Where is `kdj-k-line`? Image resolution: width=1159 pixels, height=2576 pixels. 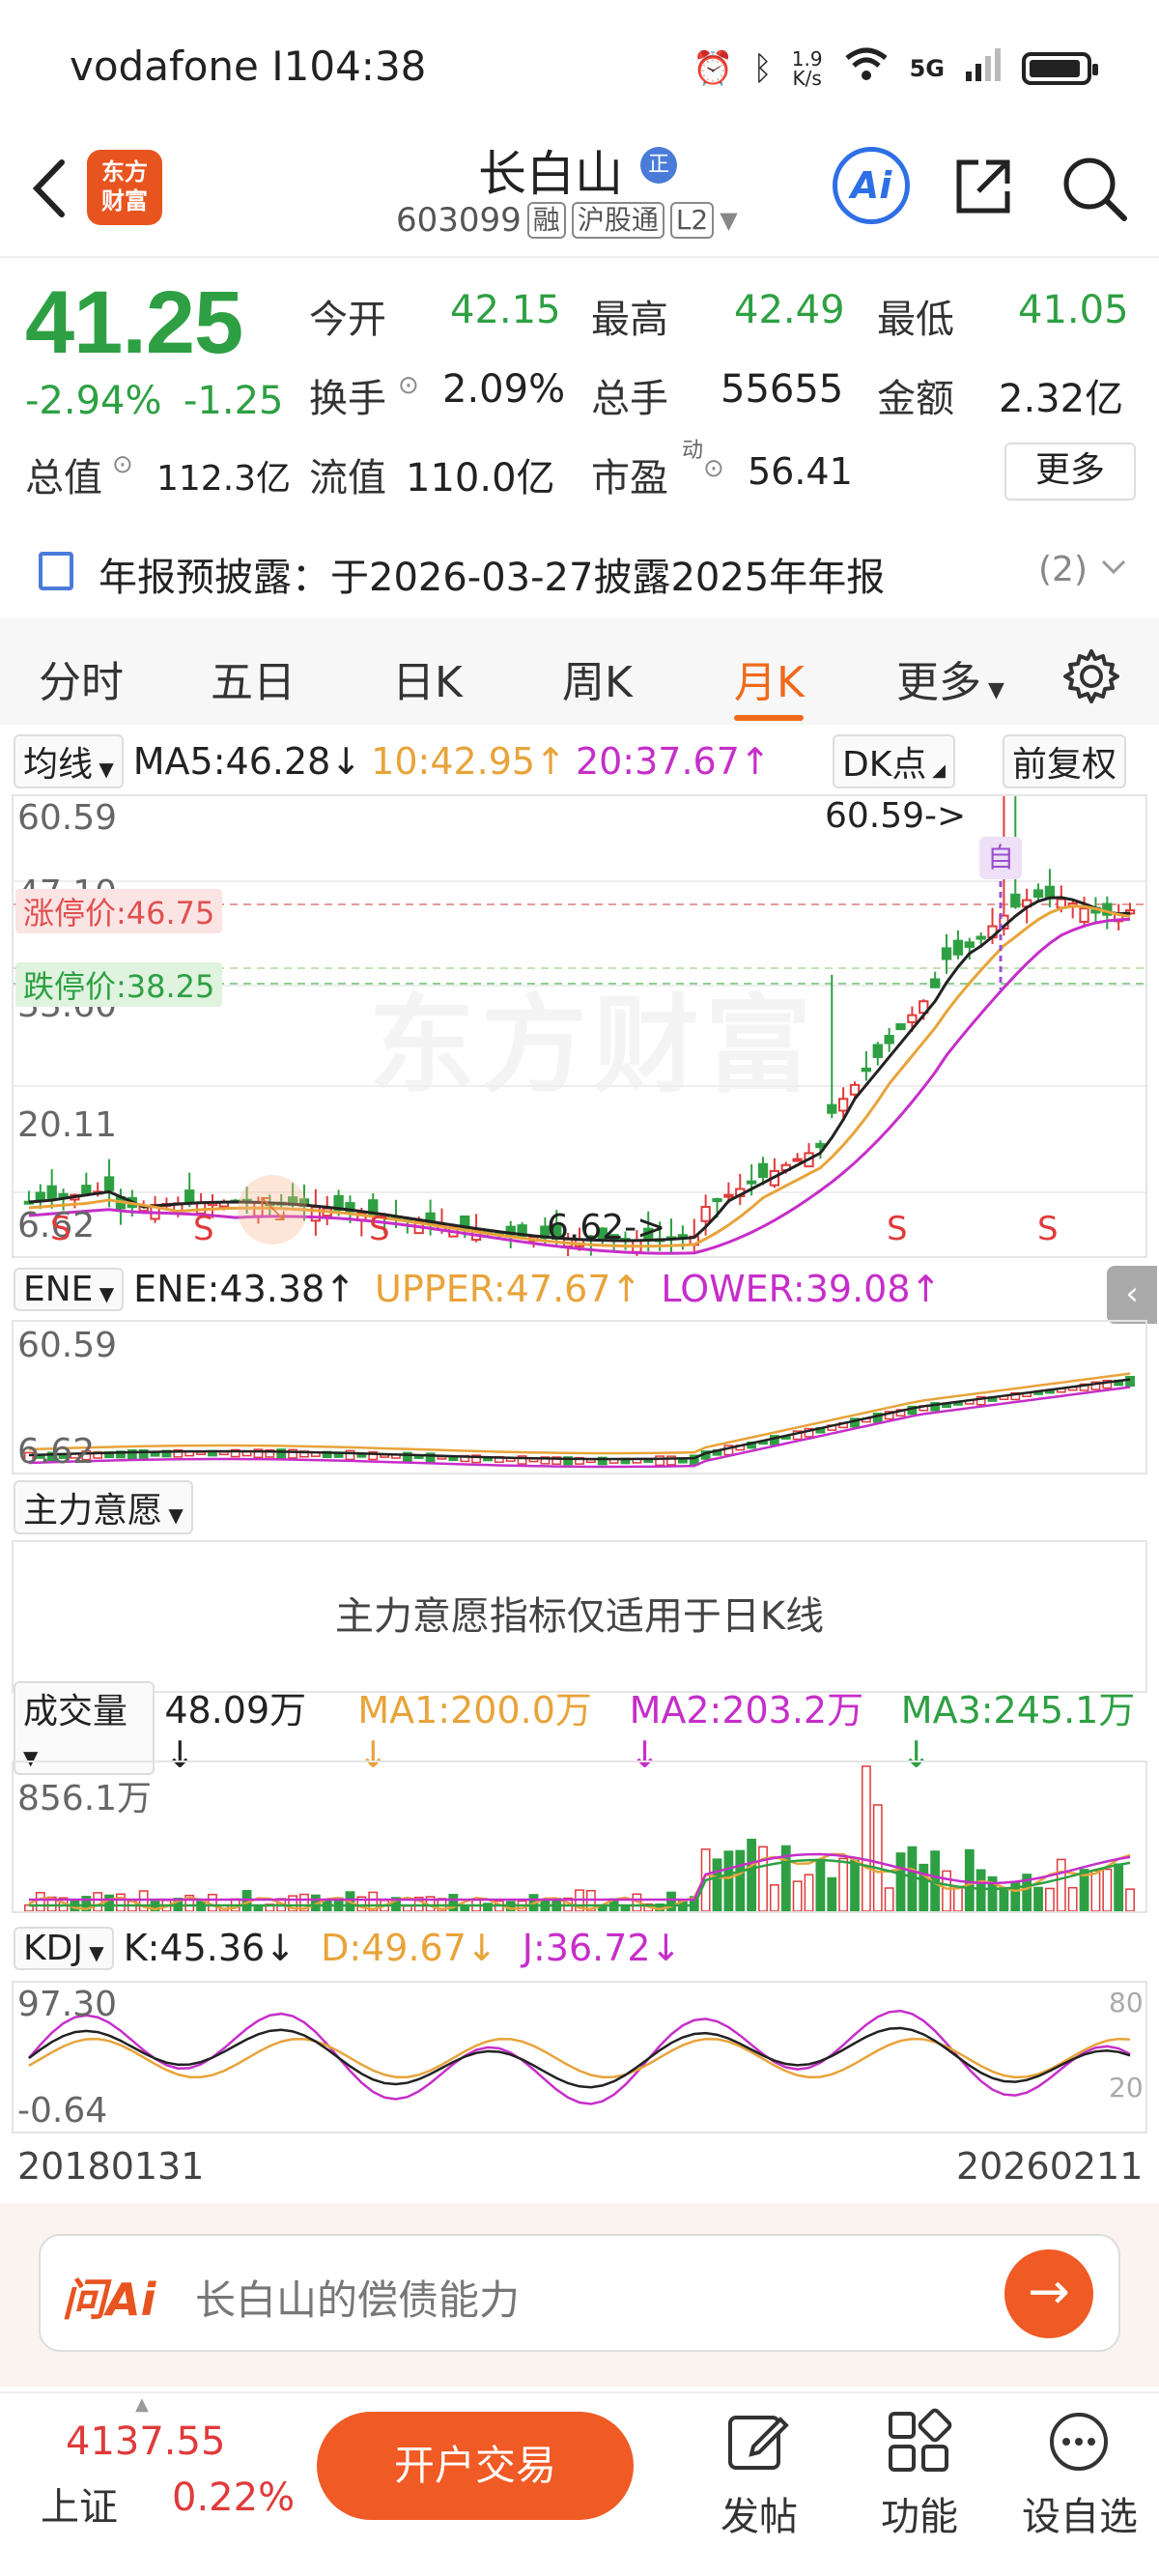 kdj-k-line is located at coordinates (579, 2058).